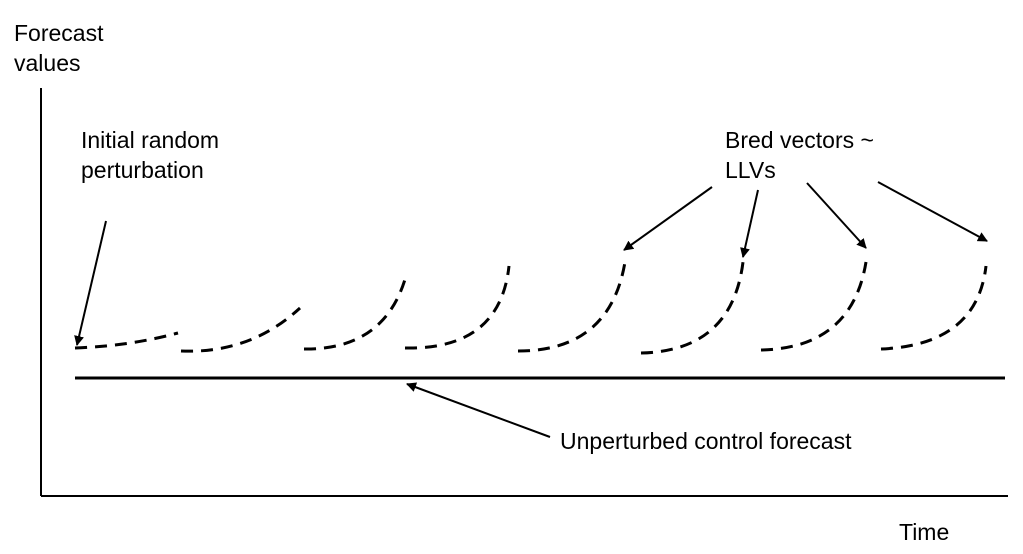 This screenshot has width=1023, height=554. I want to click on initial-perturbation-arrow, so click(90, 283).